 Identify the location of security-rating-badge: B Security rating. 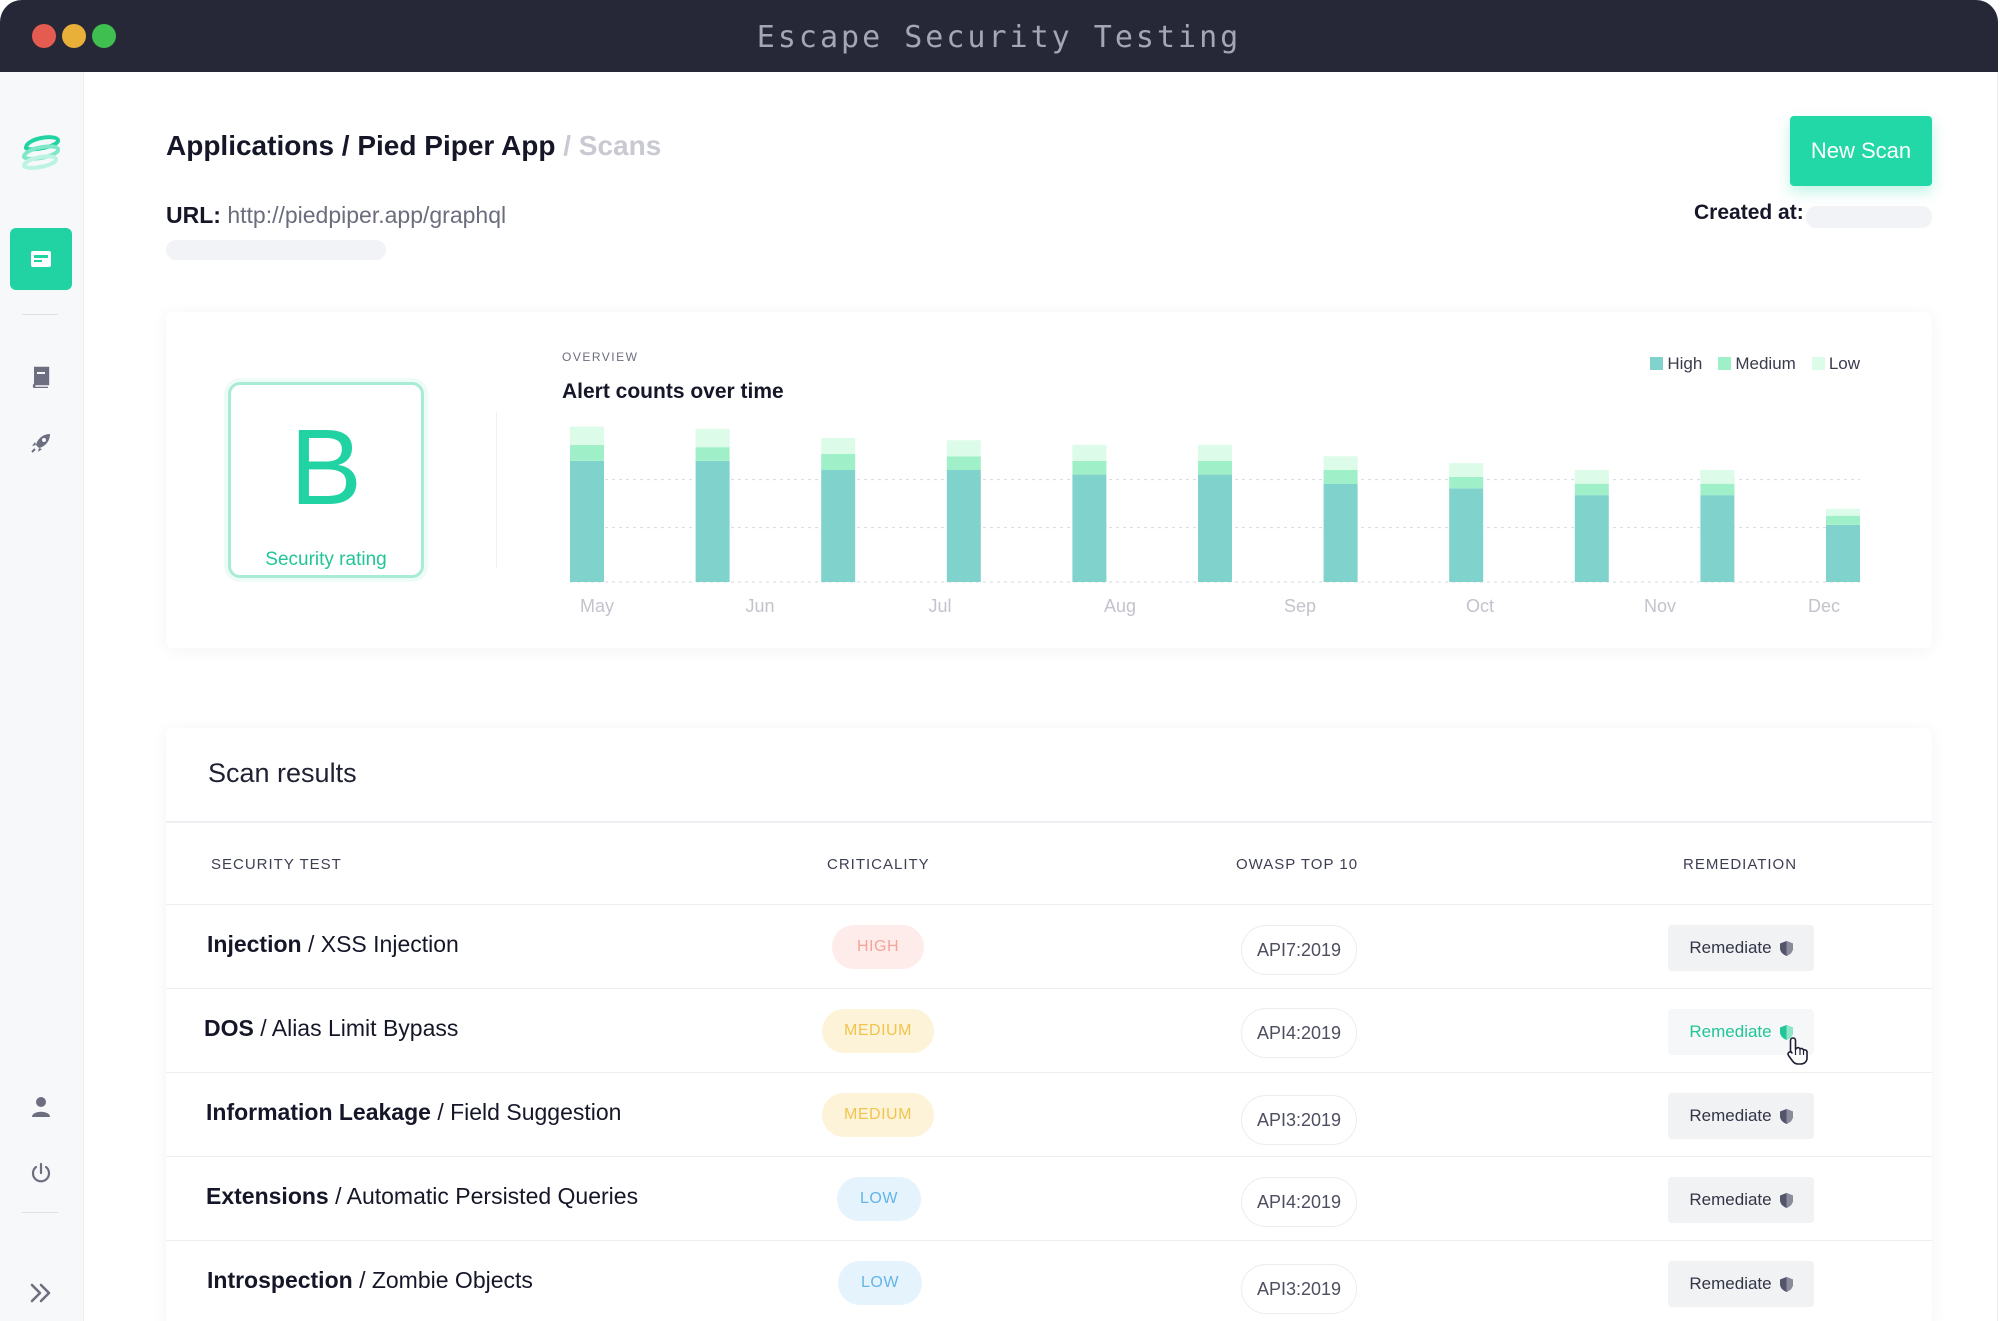
(326, 480).